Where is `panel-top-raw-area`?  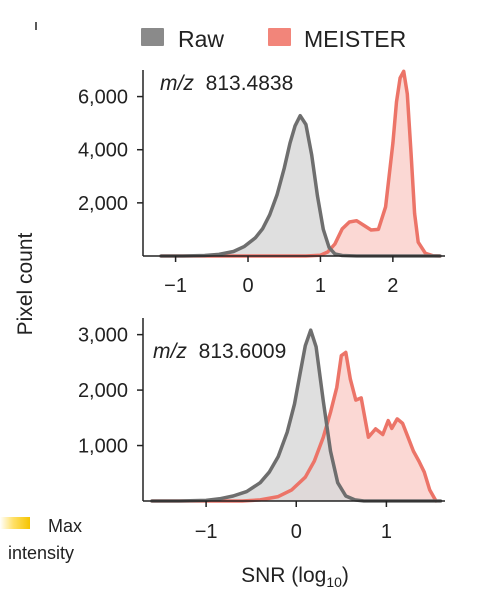
panel-top-raw-area is located at coordinates (300, 185).